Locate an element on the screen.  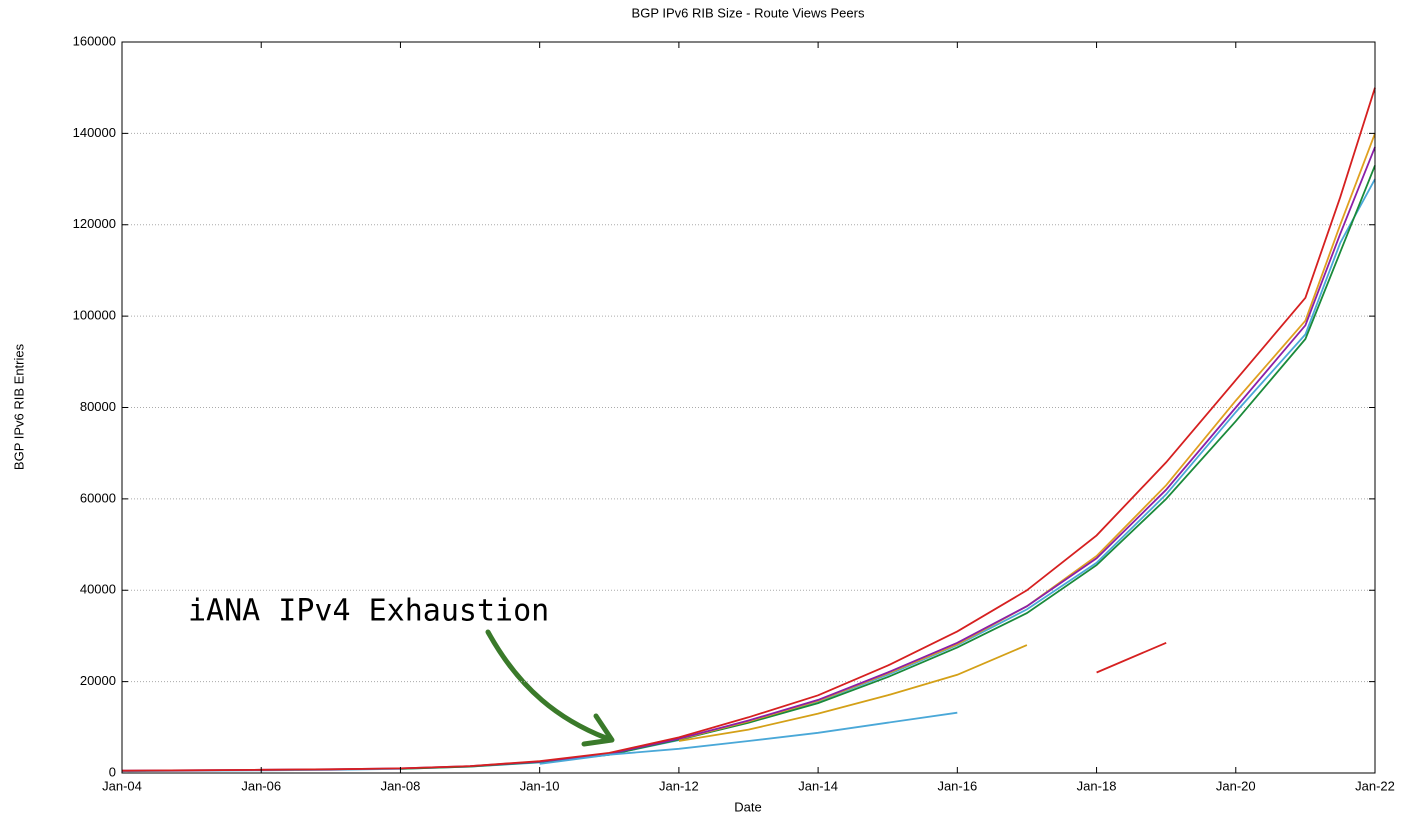
x-tick-label: Jan-06 is located at coordinates (261, 785).